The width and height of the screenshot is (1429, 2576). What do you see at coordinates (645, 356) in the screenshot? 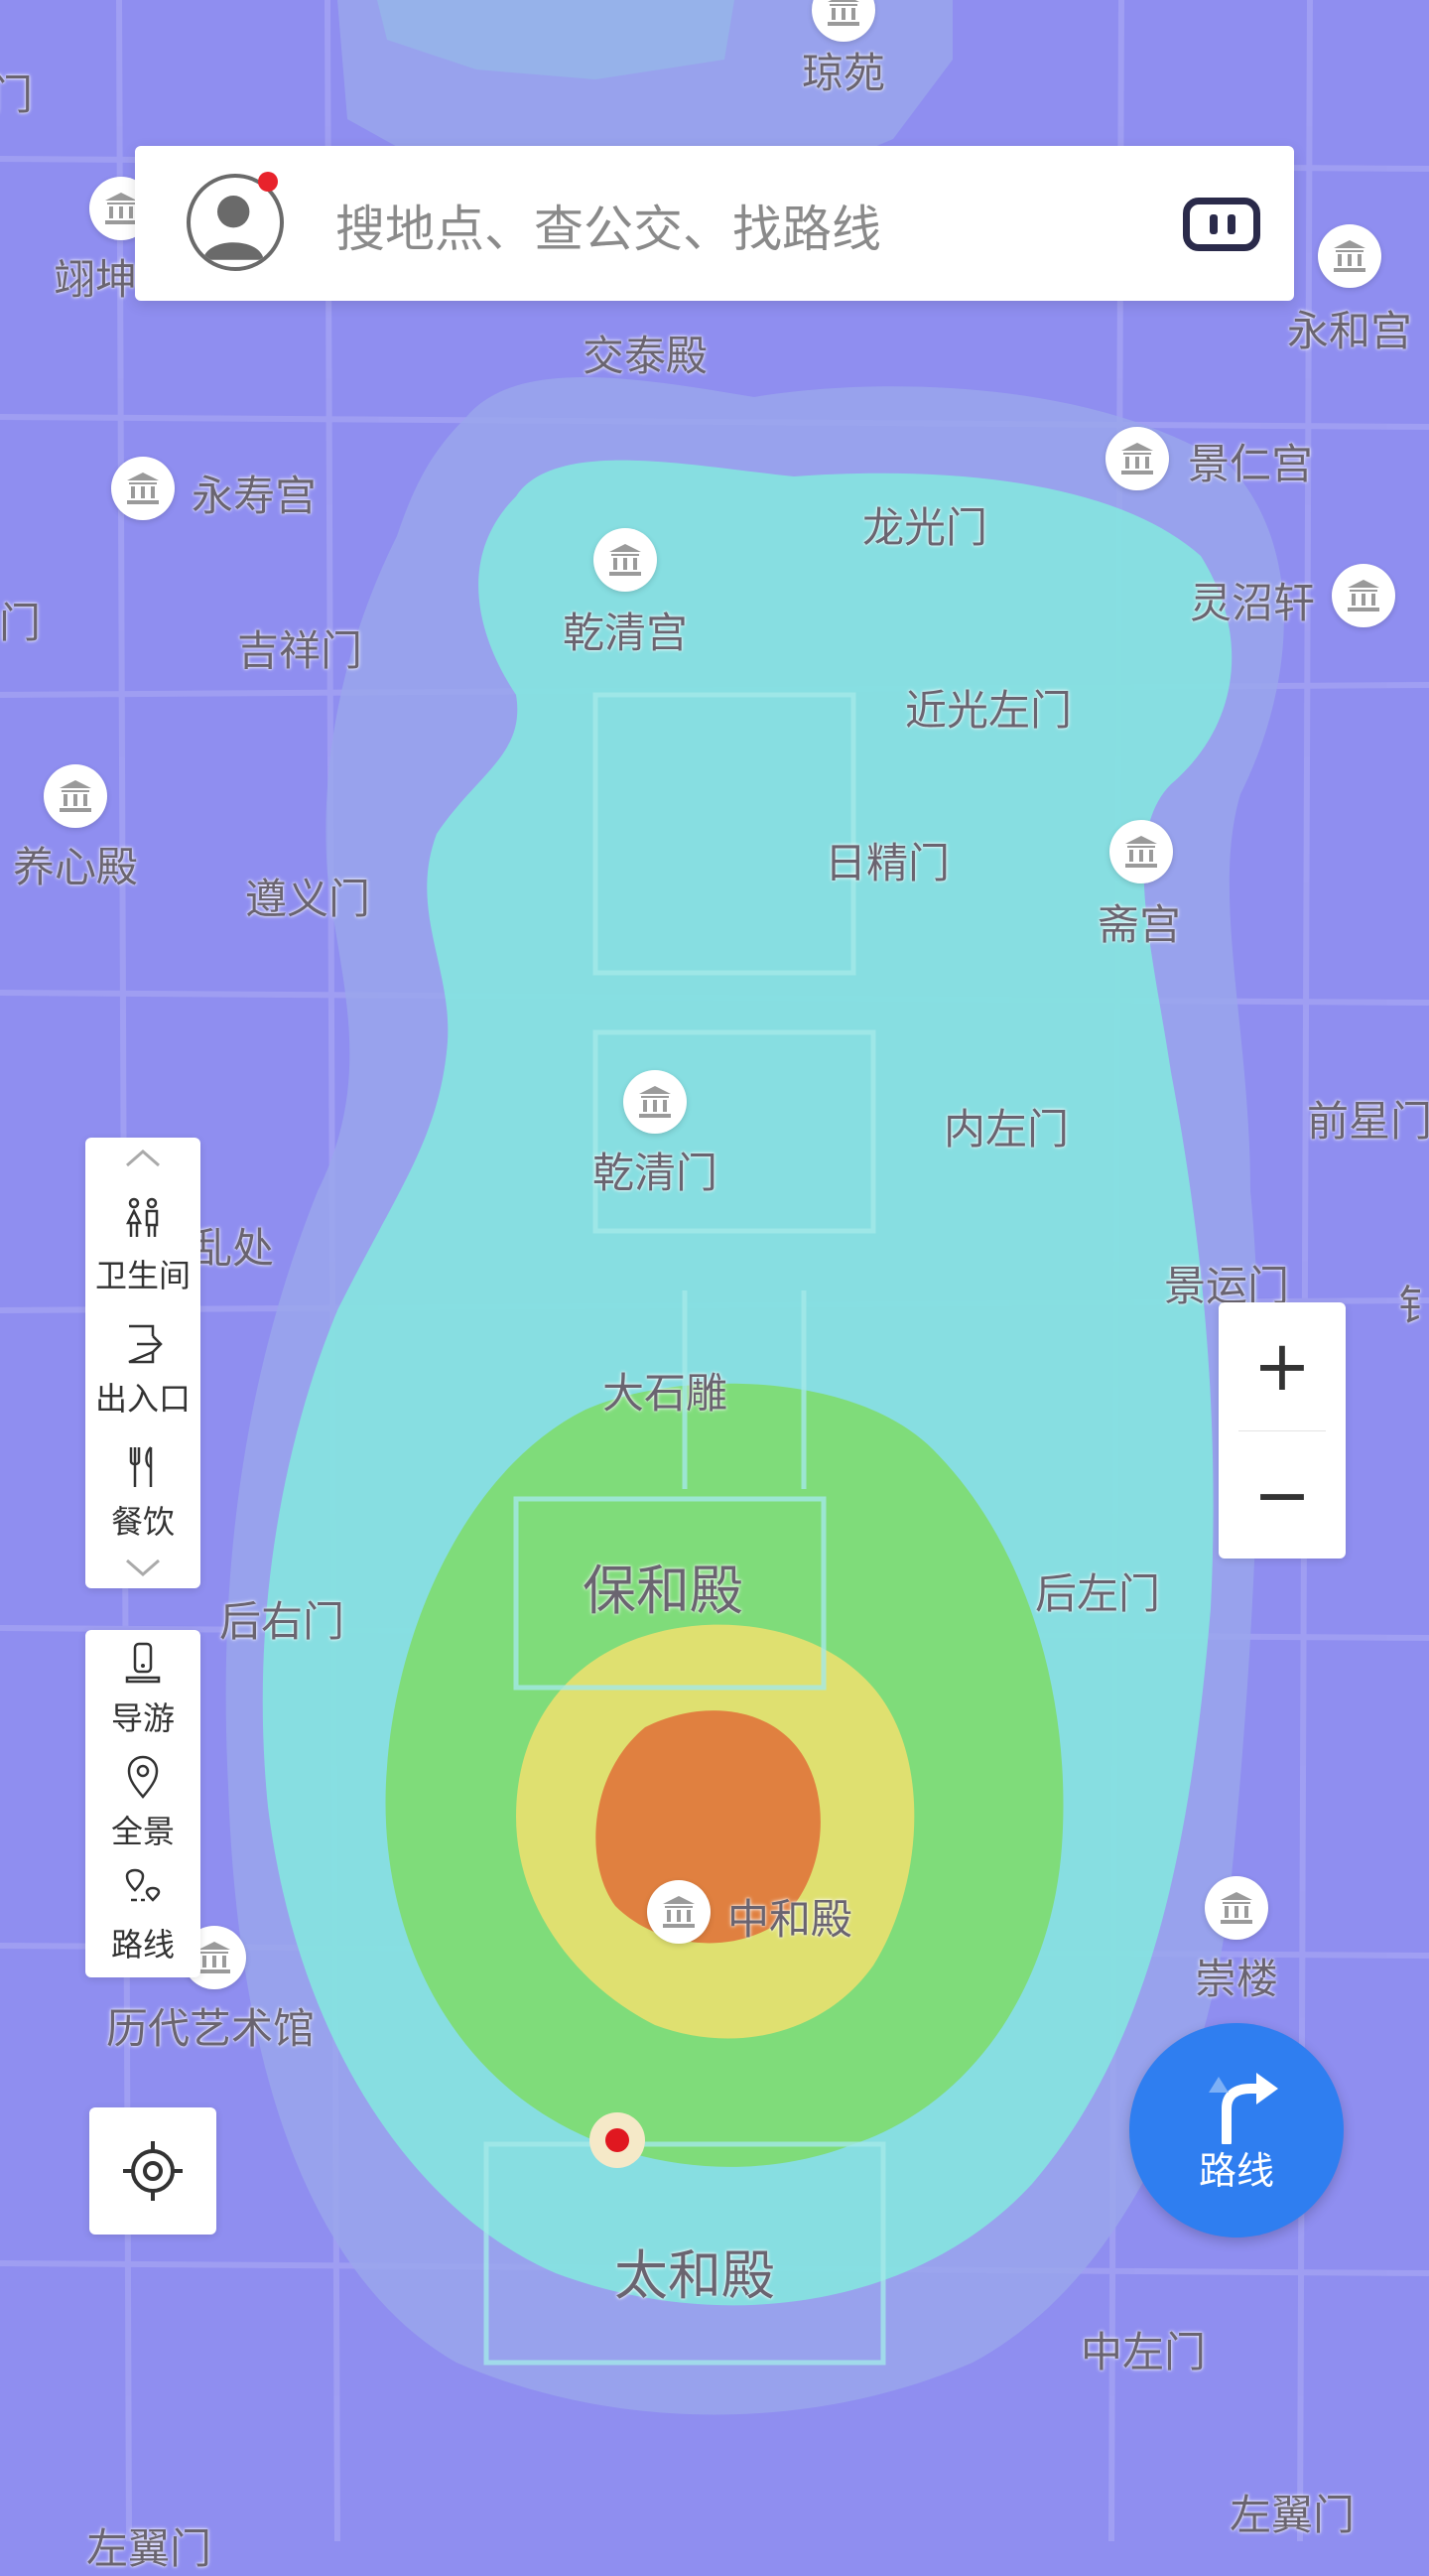
I see `place-label: 交泰殿` at bounding box center [645, 356].